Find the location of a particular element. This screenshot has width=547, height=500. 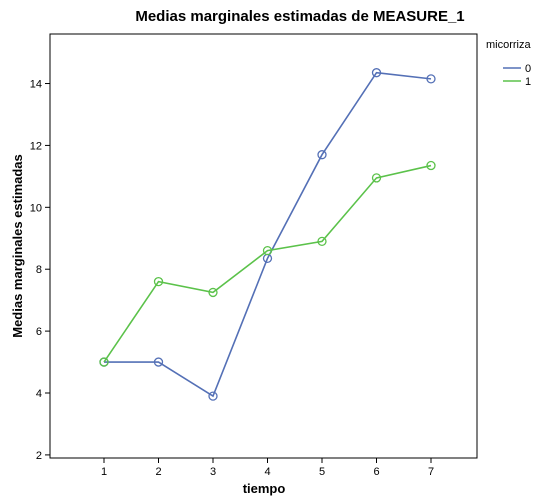

x-tick-label: 2 is located at coordinates (158, 472).